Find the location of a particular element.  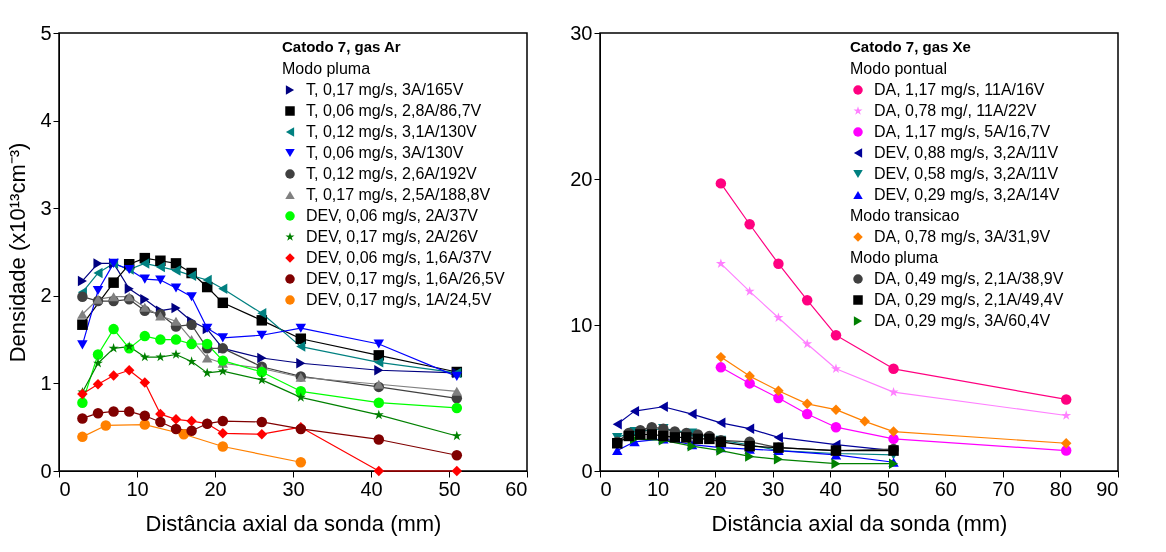

legend-label: DEV, 0,88 mg/s, 3,2A/11V is located at coordinates (966, 152).